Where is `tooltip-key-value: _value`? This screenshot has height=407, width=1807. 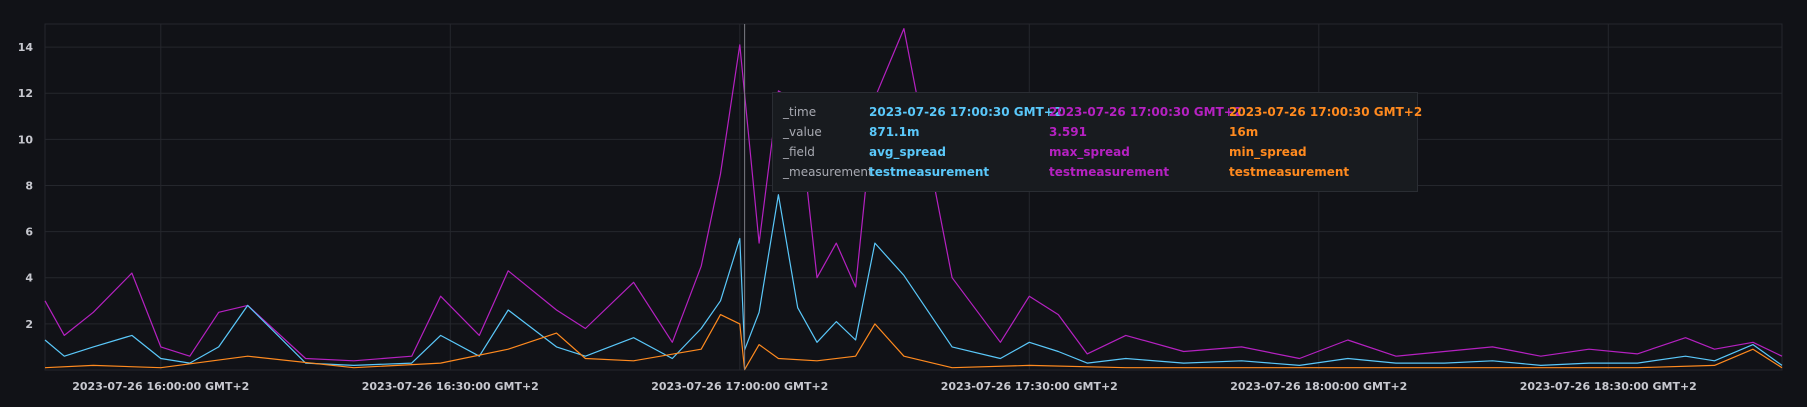
tooltip-key-value: _value is located at coordinates (802, 132).